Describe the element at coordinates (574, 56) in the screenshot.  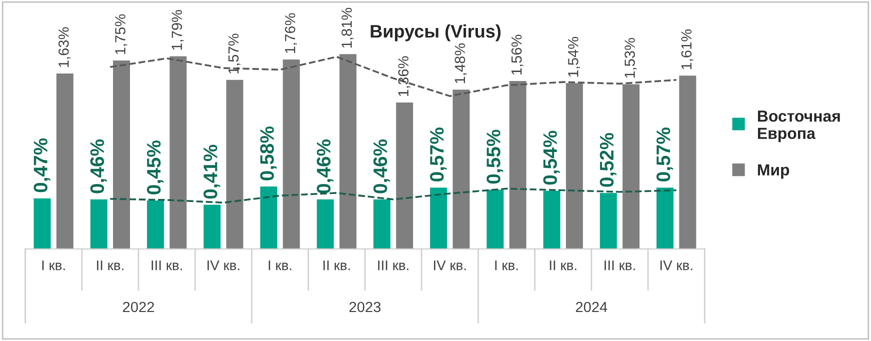
I see `data-label: 1,54%` at that location.